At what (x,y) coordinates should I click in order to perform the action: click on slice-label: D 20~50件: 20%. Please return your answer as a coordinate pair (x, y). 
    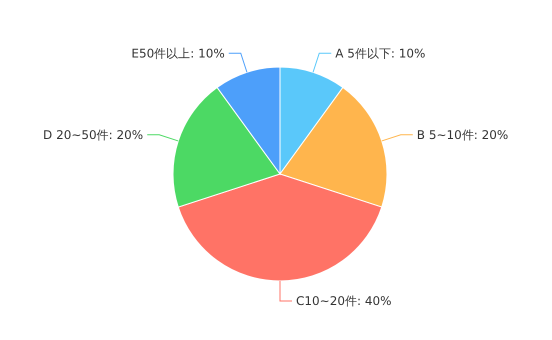
    Looking at the image, I should click on (93, 135).